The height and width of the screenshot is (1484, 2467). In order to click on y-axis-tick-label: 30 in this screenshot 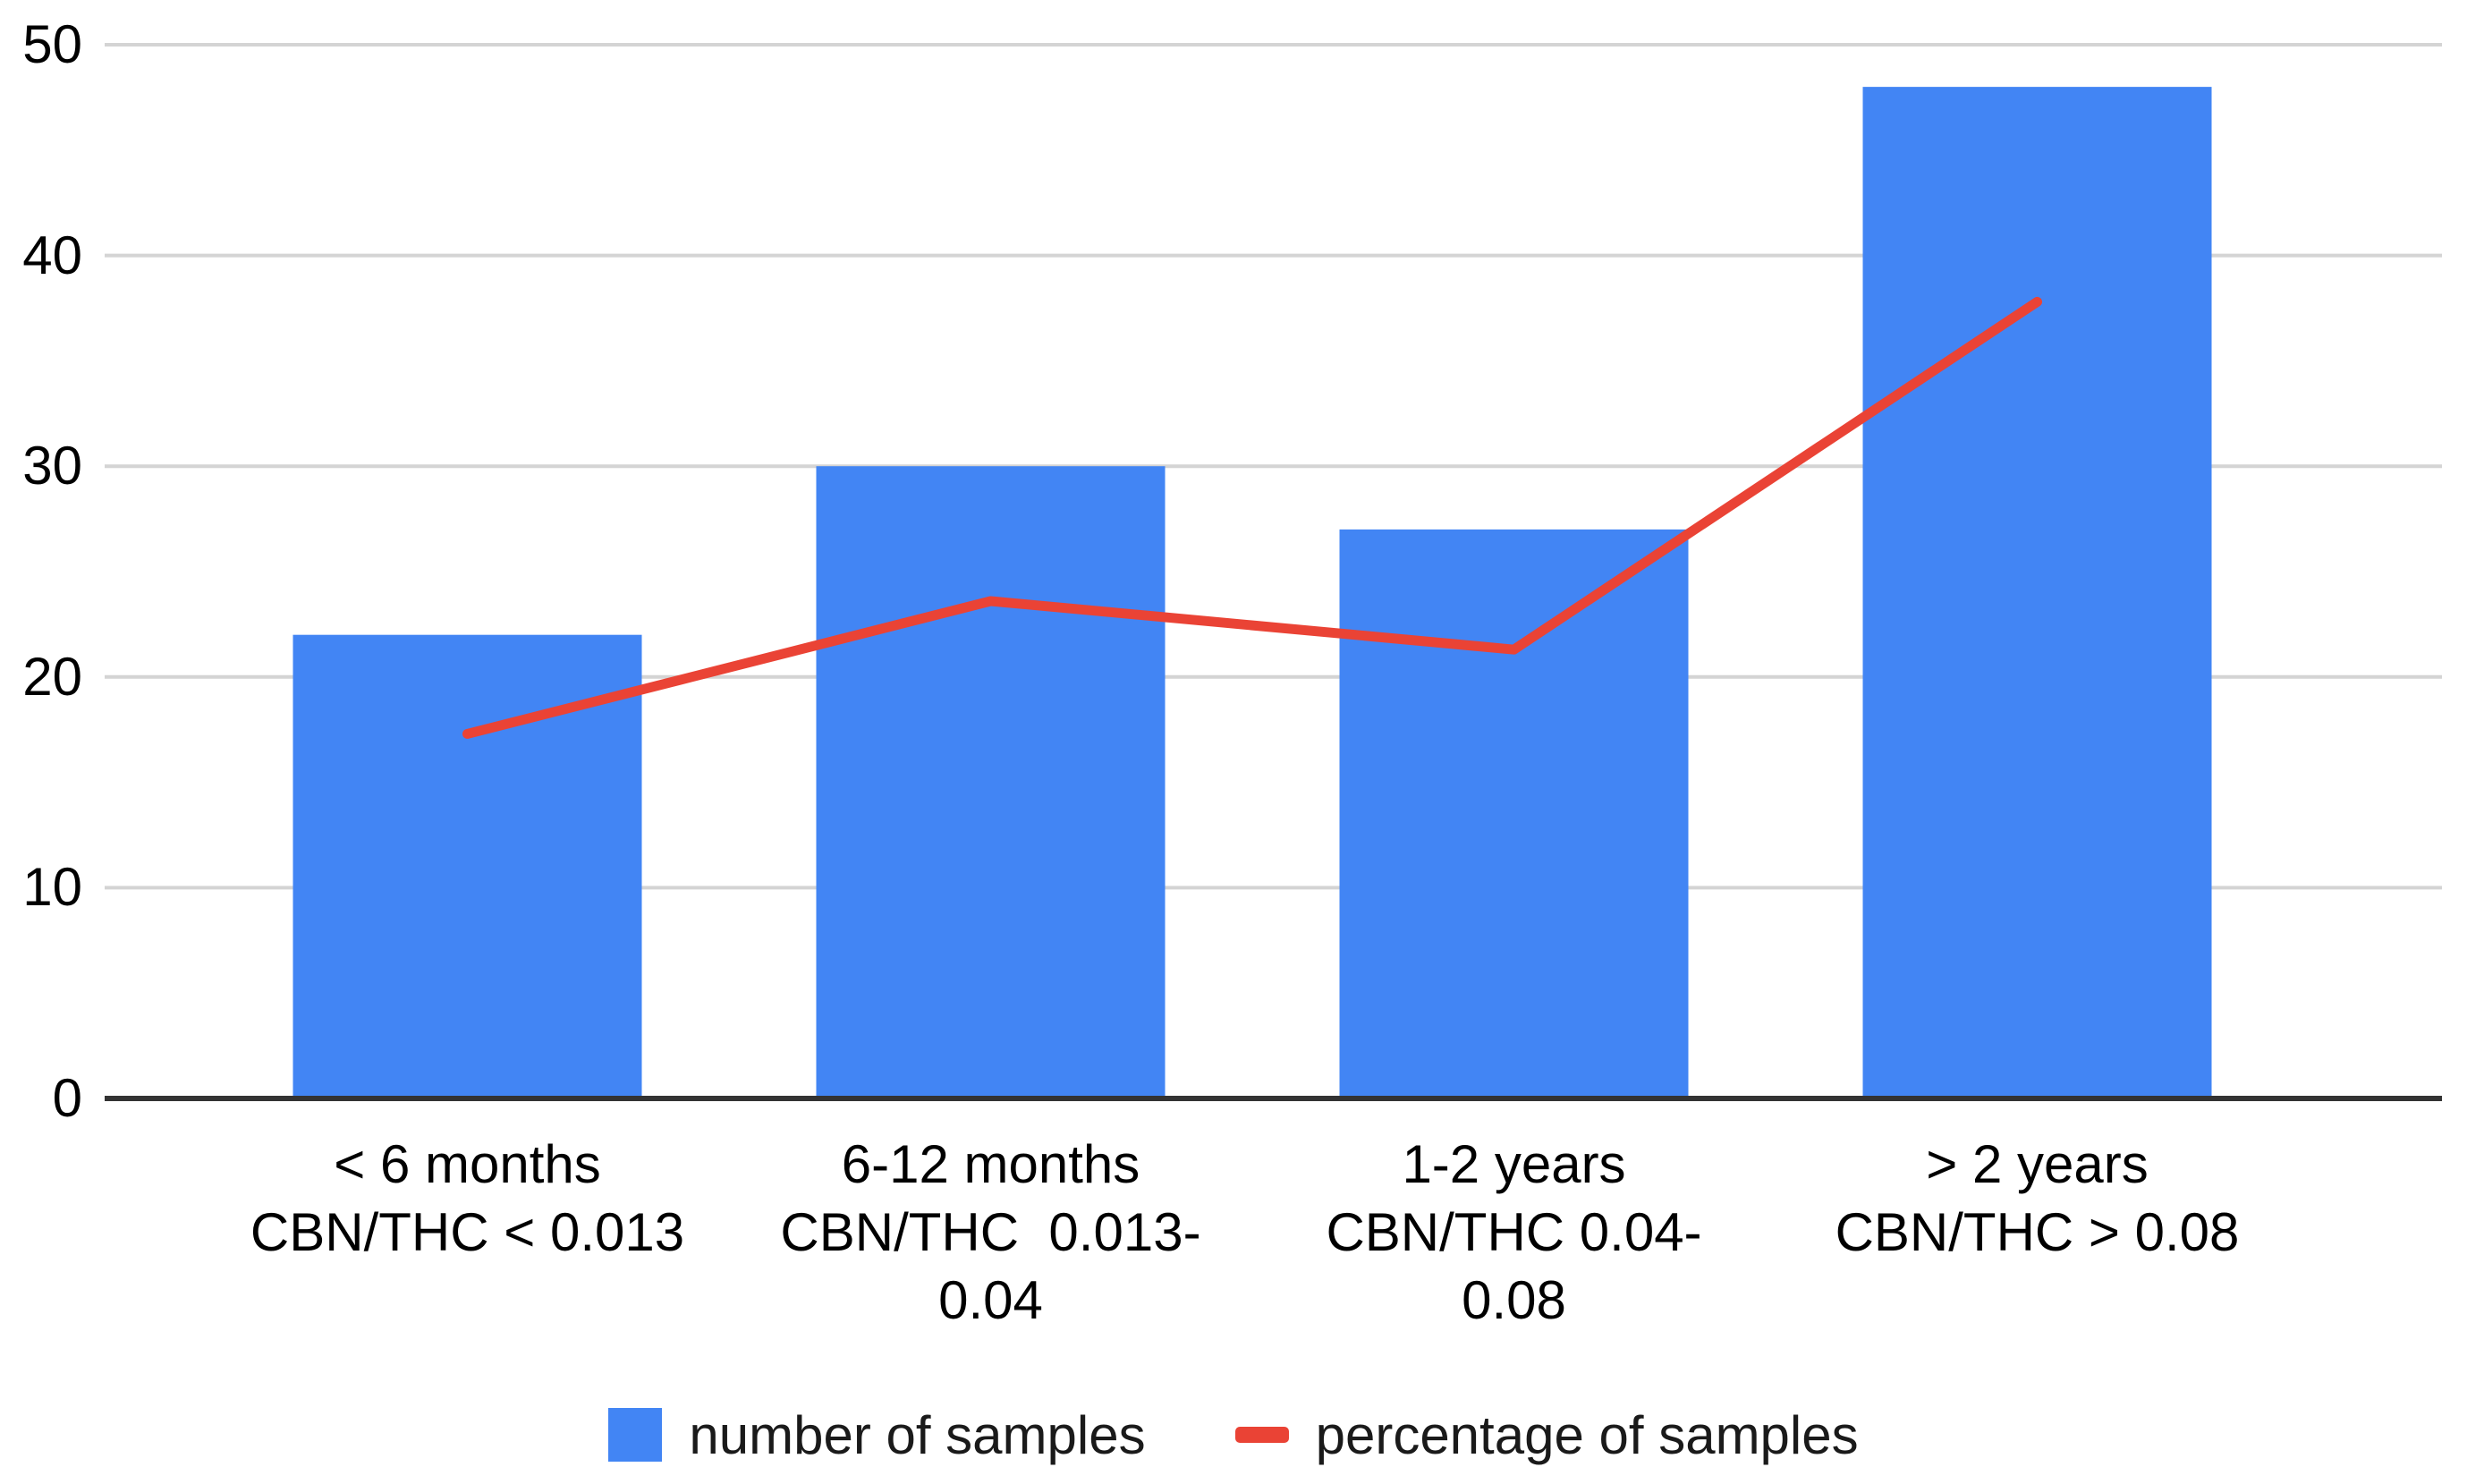, I will do `click(52, 466)`.